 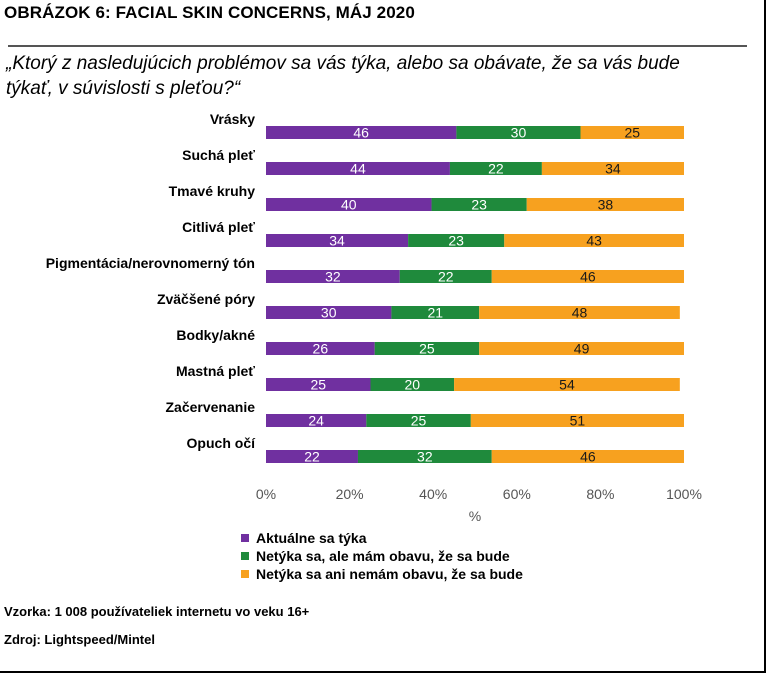 I want to click on category-label: Pigmentácia/nerovnomerný tón, so click(x=150, y=263).